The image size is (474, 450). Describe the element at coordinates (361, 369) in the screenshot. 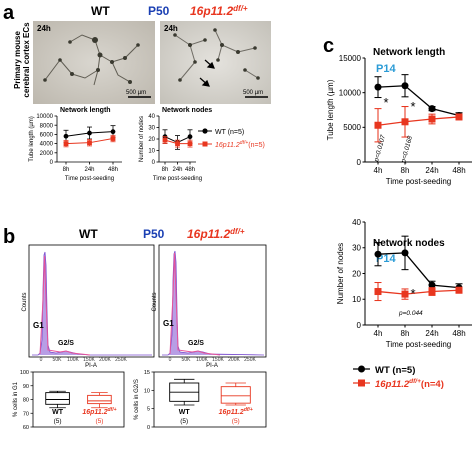

I see `legend-c-wt-marker` at that location.